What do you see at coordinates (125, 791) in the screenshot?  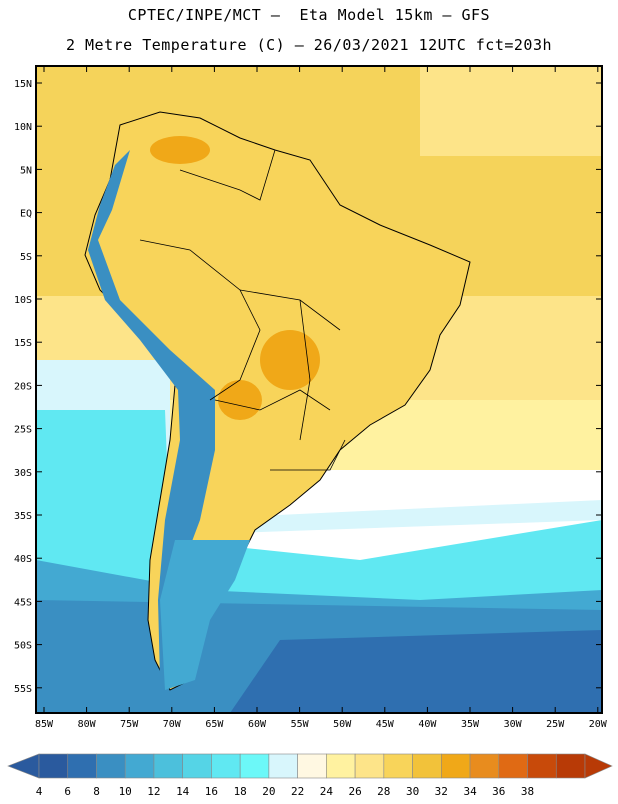 I see `colorbar-label: 10` at bounding box center [125, 791].